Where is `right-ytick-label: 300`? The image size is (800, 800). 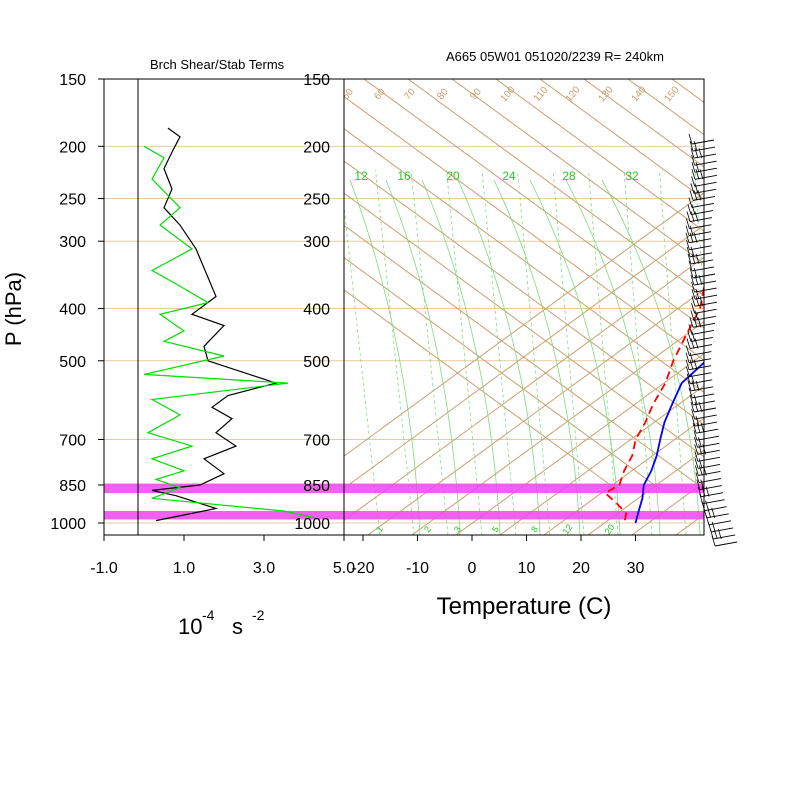 right-ytick-label: 300 is located at coordinates (316, 242).